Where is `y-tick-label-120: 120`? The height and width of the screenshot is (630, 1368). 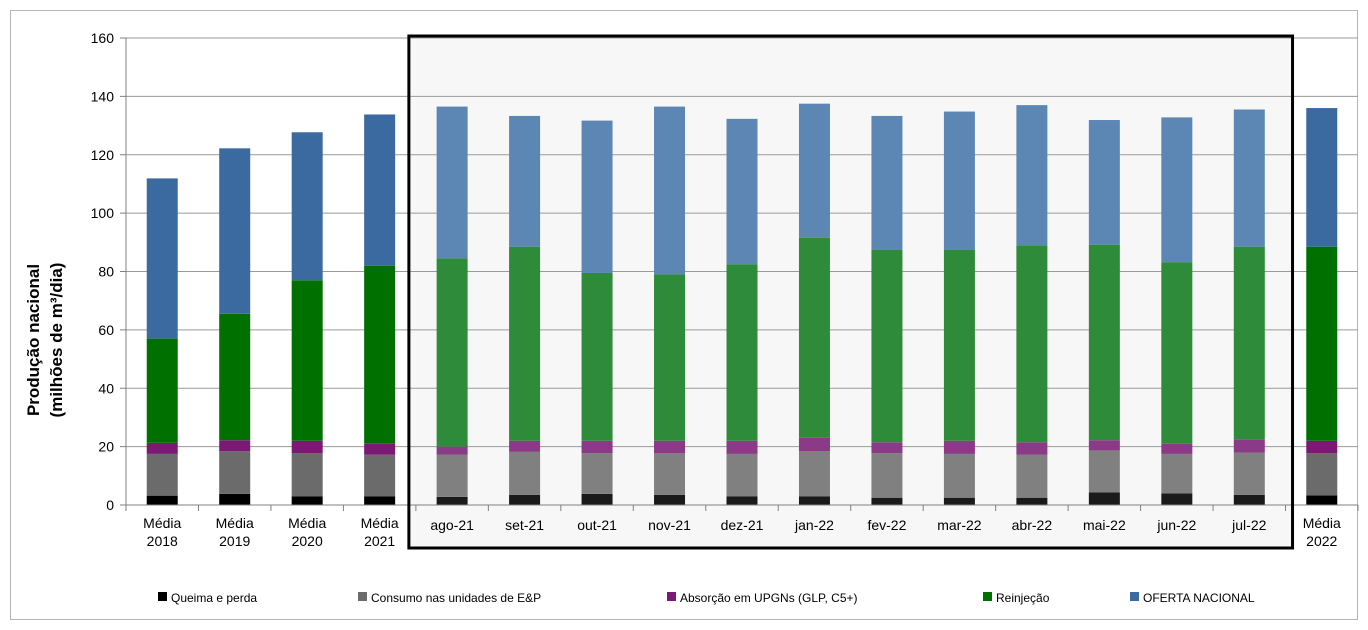
y-tick-label-120: 120 is located at coordinates (103, 155).